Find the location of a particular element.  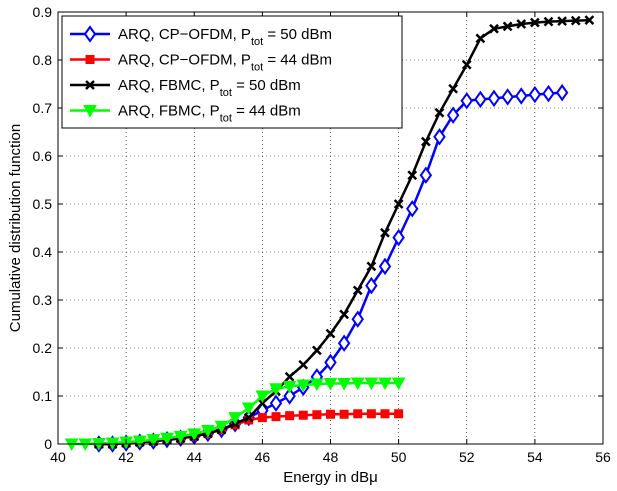

x-tick-label: 48 is located at coordinates (331, 457).